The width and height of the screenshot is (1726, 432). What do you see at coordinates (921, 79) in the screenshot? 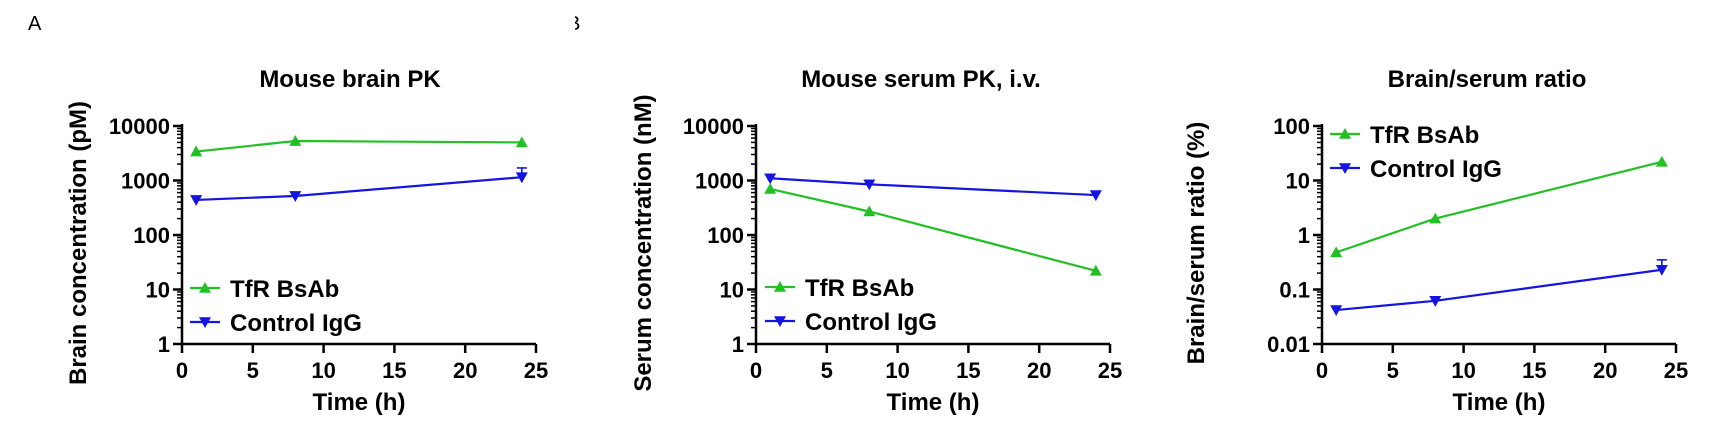
I see `chart-title: Mouse serum PK, i.v.` at bounding box center [921, 79].